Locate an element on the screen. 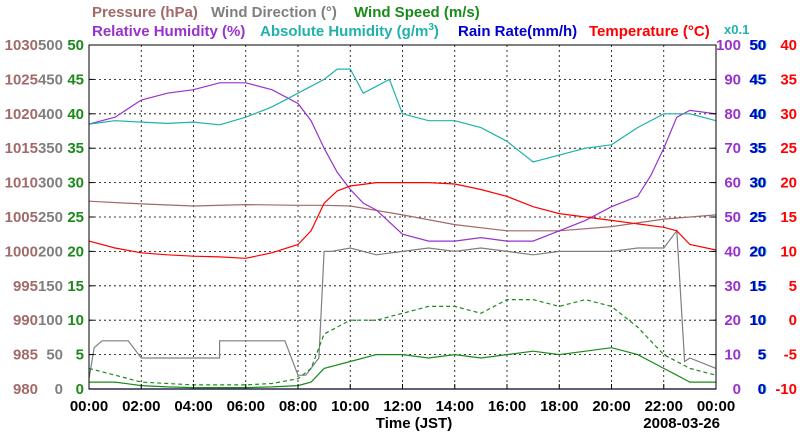 Image resolution: width=800 pixels, height=434 pixels. legend-wind-direction: Wind Direction (°) is located at coordinates (274, 12).